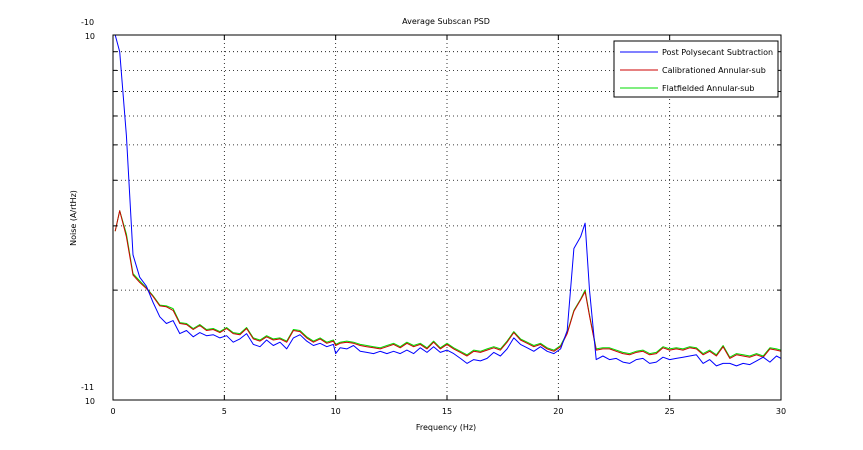  Describe the element at coordinates (87, 387) in the screenshot. I see `y-tick-label-exponent: -11` at that location.